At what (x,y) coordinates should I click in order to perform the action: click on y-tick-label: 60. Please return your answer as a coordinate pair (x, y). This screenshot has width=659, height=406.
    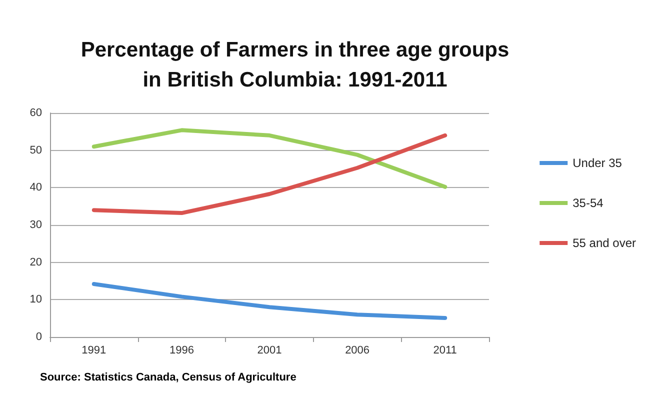
    Looking at the image, I should click on (36, 113).